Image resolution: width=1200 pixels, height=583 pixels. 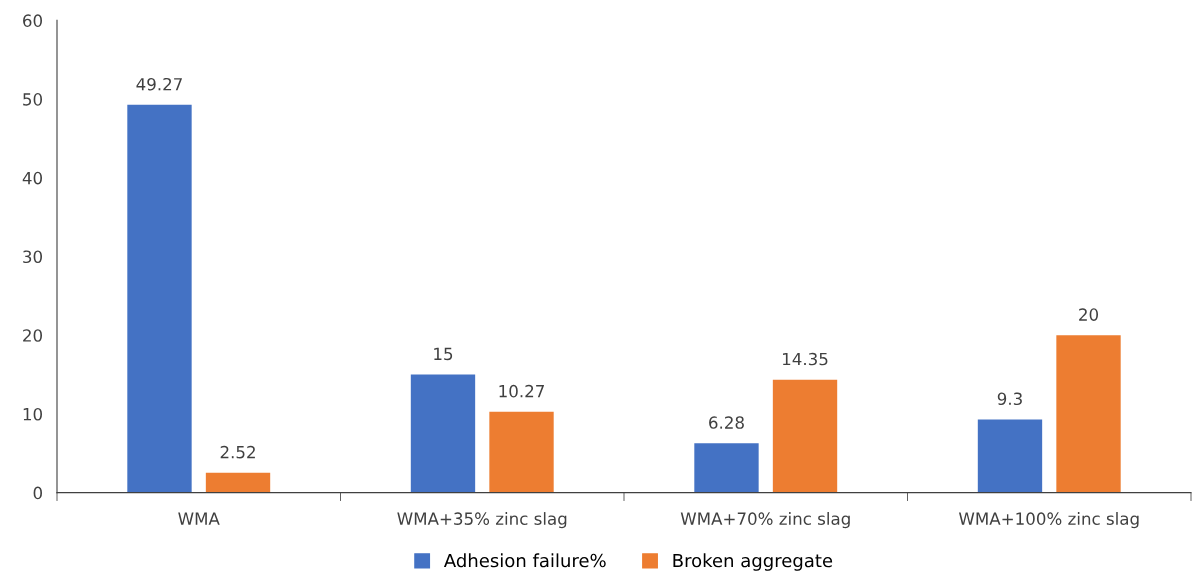 What do you see at coordinates (524, 560) in the screenshot?
I see `legend-label: Adhesion failure%` at bounding box center [524, 560].